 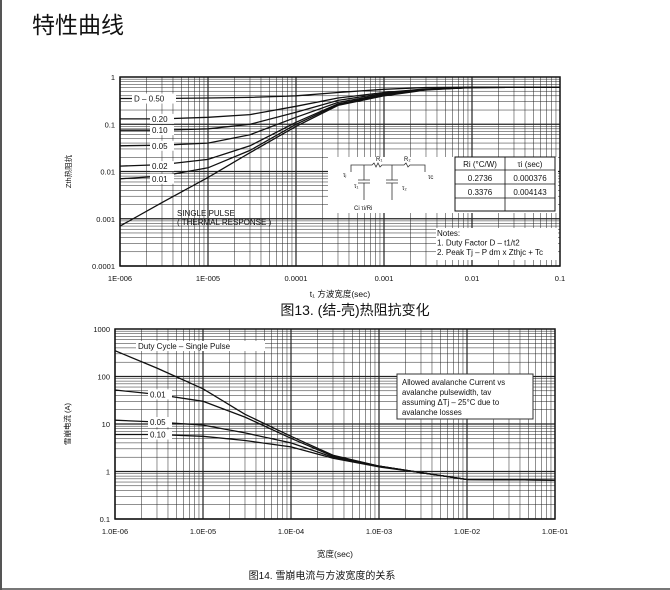 I want to click on x-tick-label: 0.001, so click(x=384, y=278).